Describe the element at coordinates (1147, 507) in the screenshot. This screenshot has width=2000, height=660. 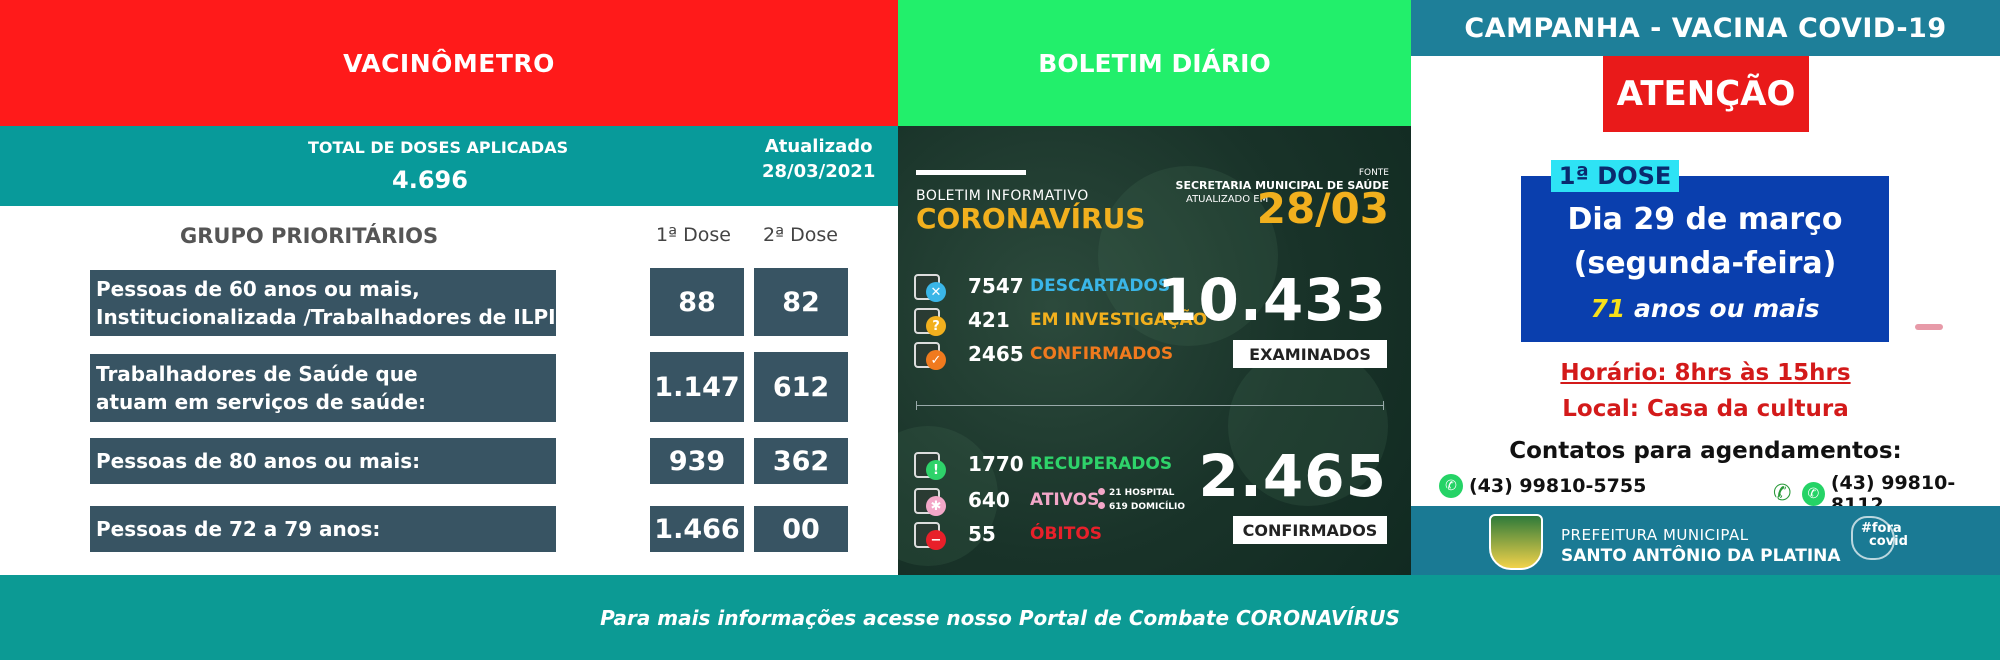
I see `ativos-domicilio-text: 619 DOMICÍLIO` at that location.